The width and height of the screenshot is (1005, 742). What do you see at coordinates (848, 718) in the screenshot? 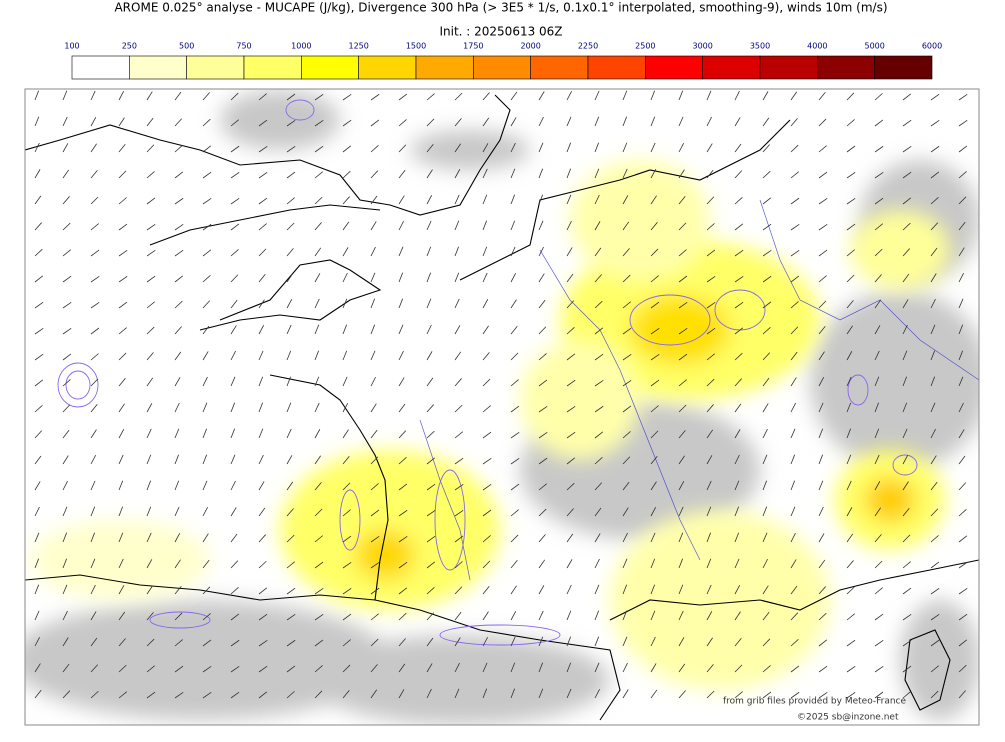
I see `credit-copyright: ©2025 sb@inzone.net` at bounding box center [848, 718].